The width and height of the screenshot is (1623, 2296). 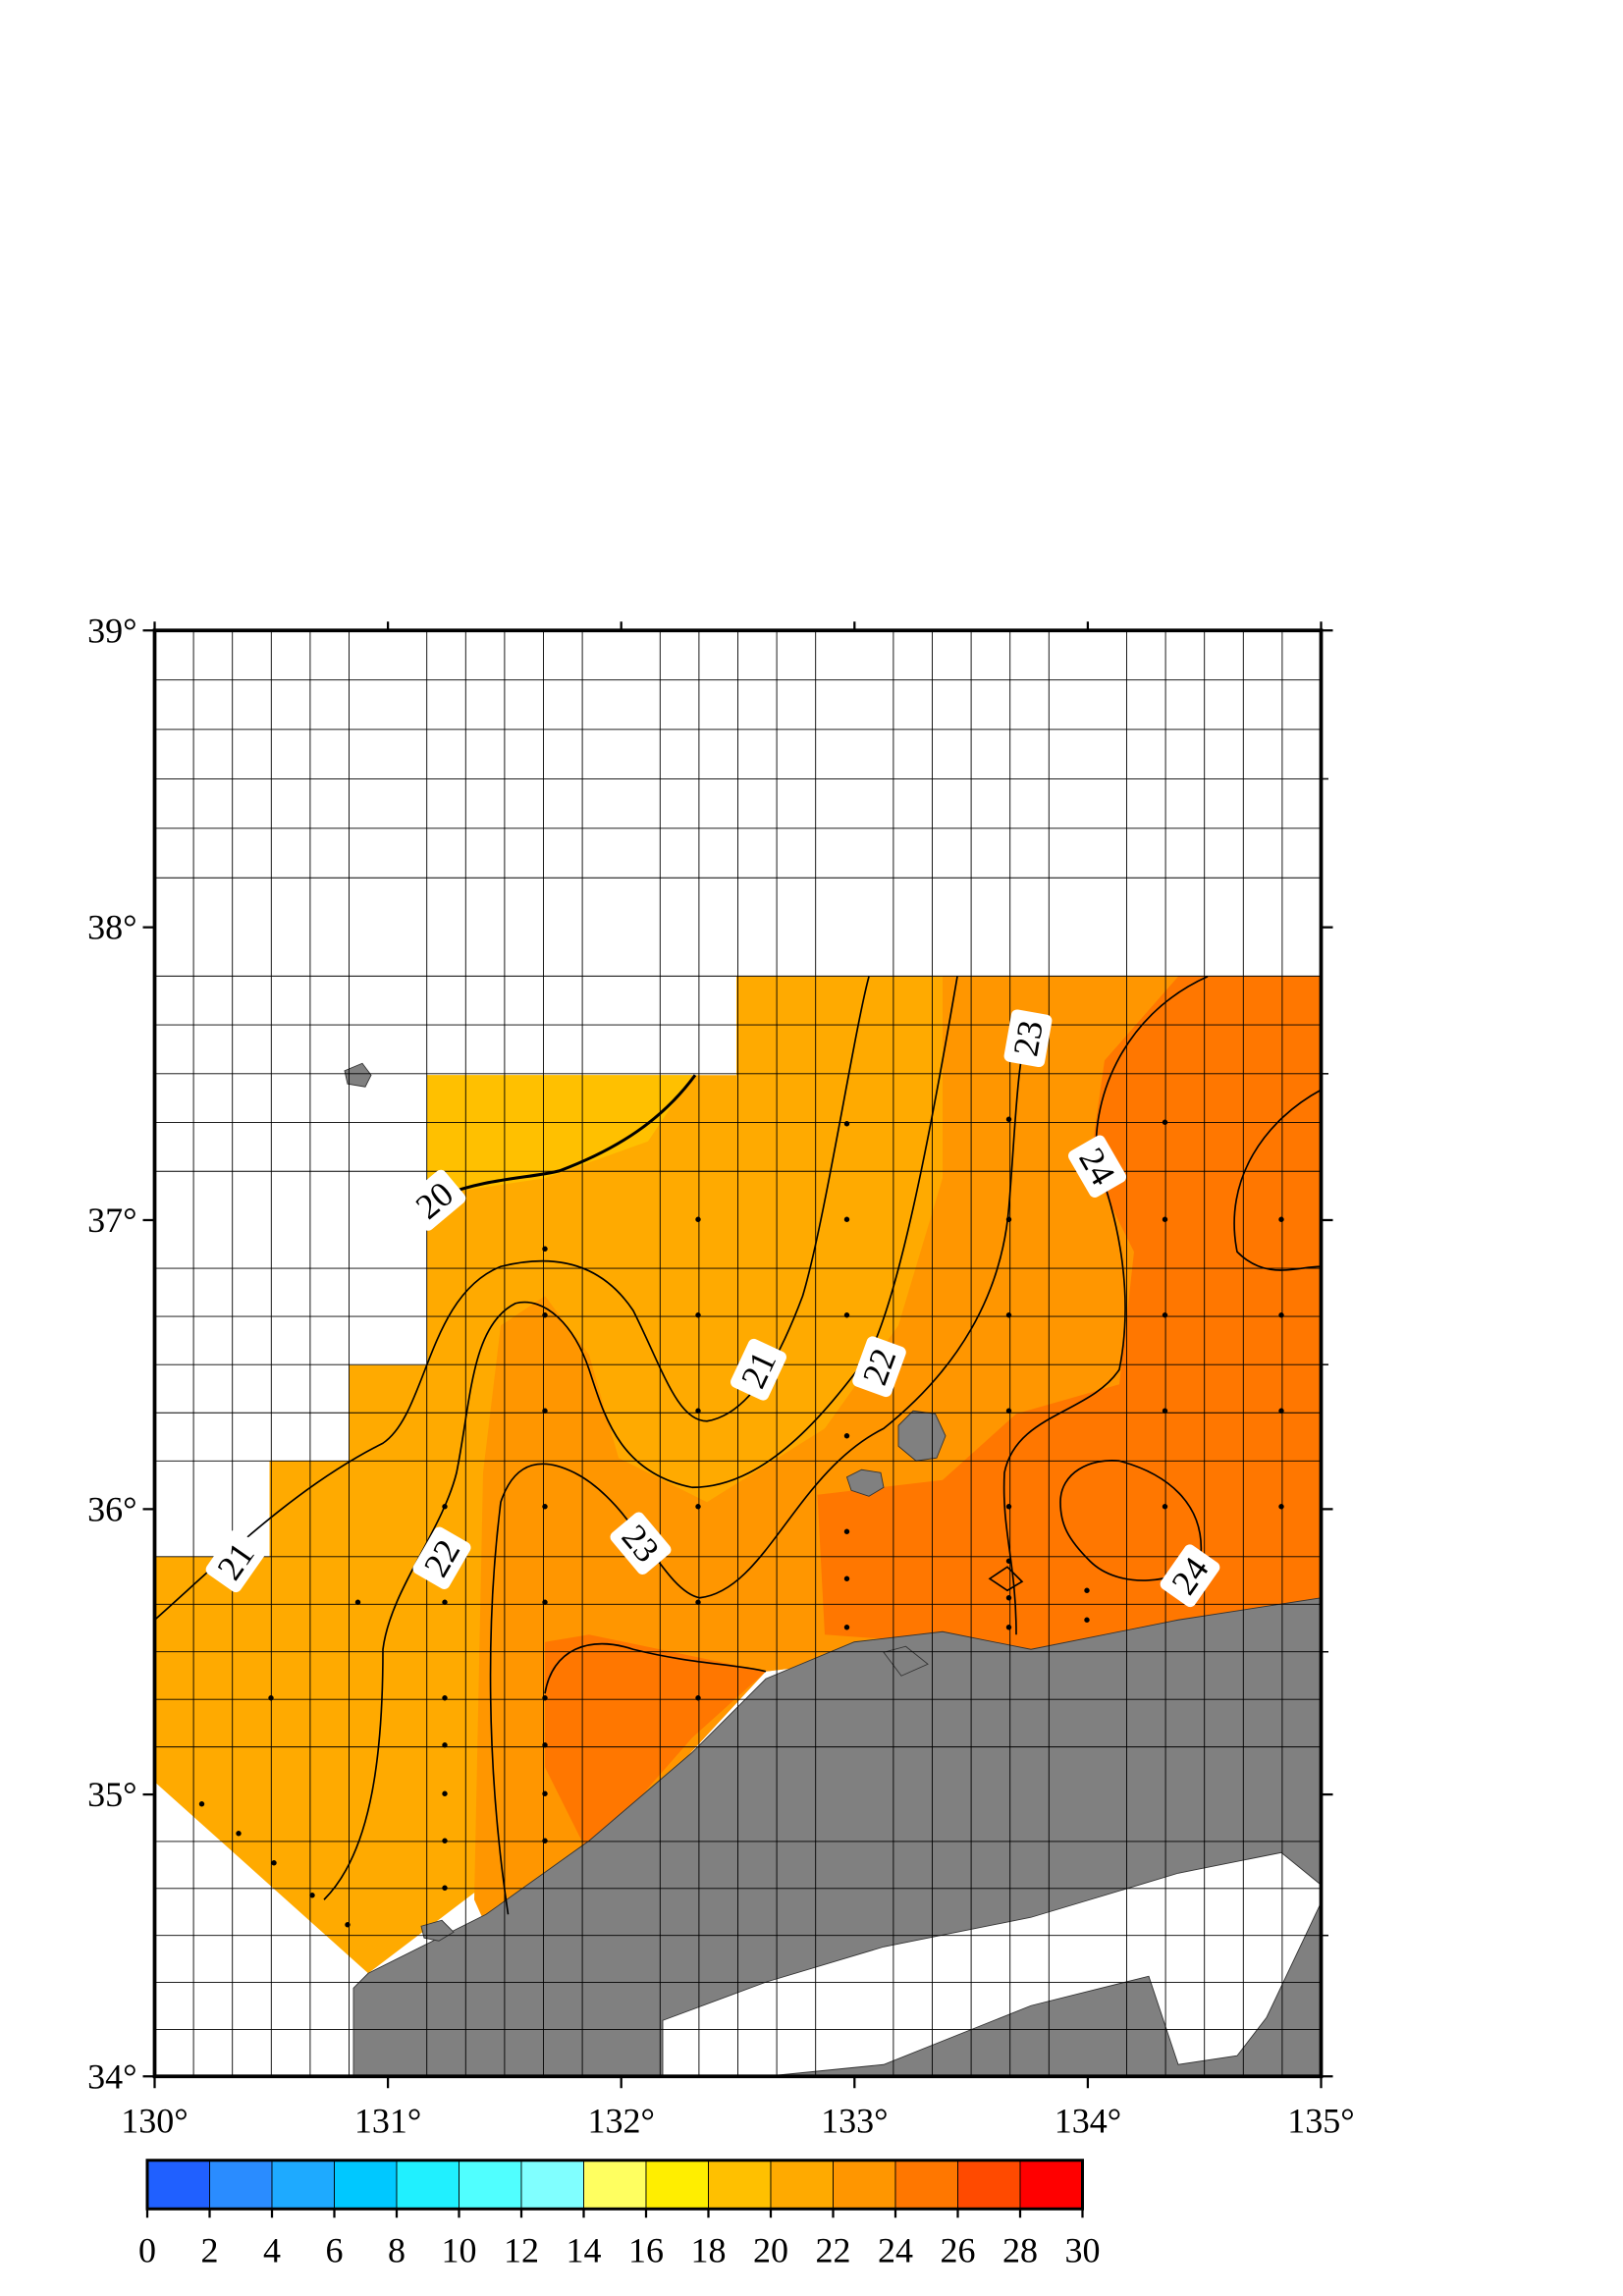 I want to click on colorbar-tick-label: 12, so click(x=522, y=2249).